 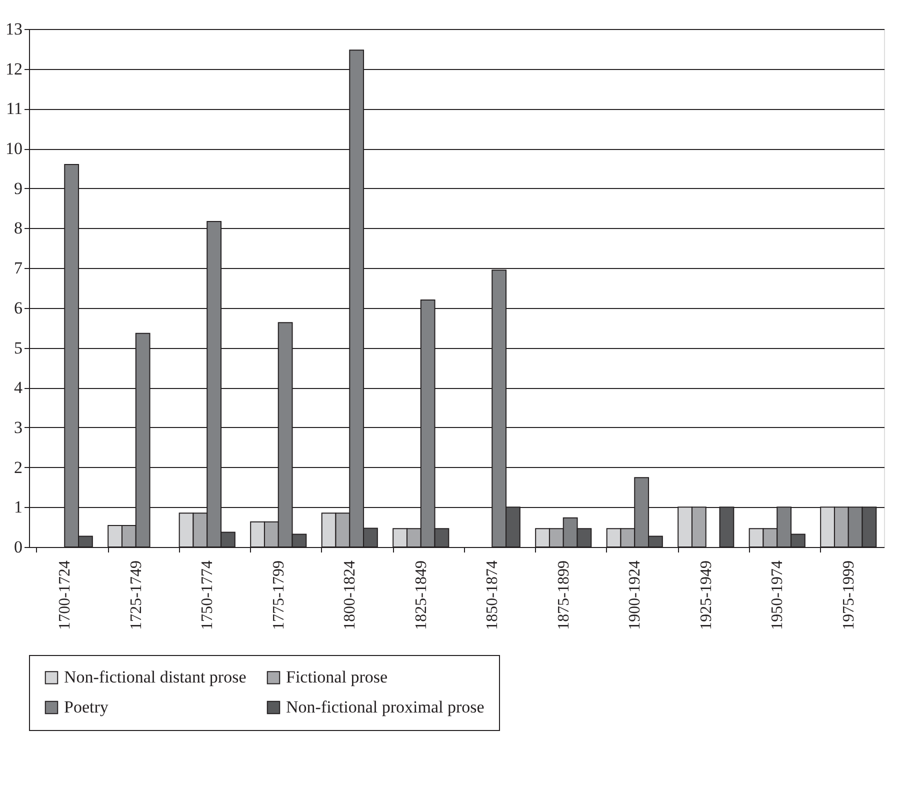 I want to click on y-tick-label: 9, so click(x=18, y=188).